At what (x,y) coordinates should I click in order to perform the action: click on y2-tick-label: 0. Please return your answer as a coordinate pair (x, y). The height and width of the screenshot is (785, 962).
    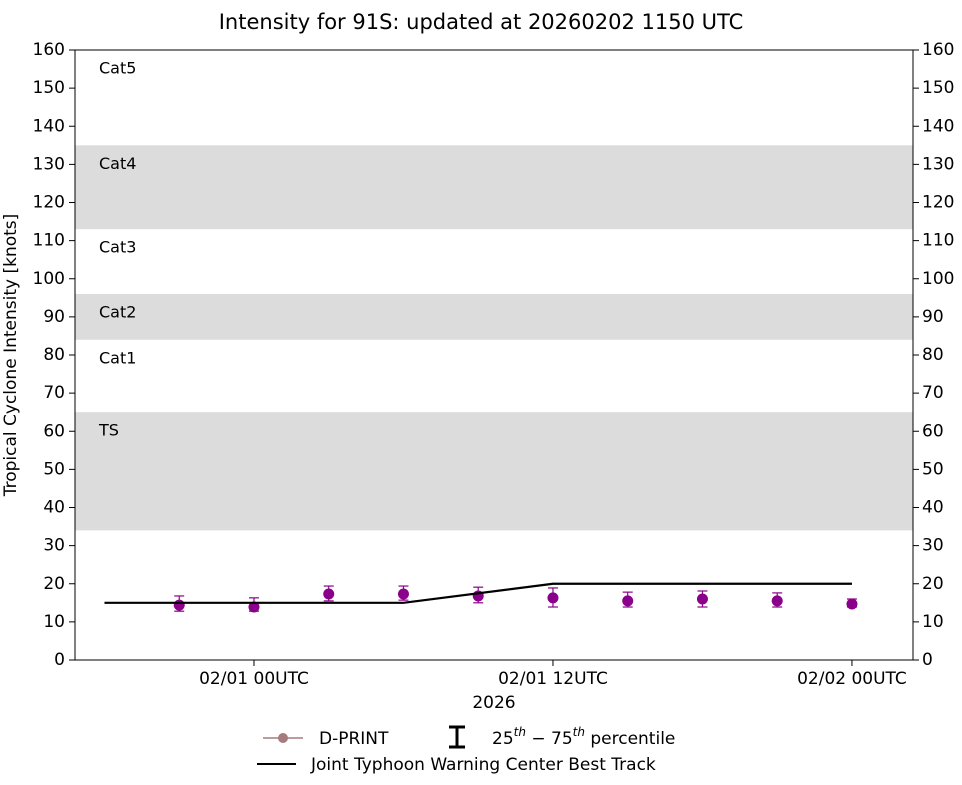
    Looking at the image, I should click on (927, 660).